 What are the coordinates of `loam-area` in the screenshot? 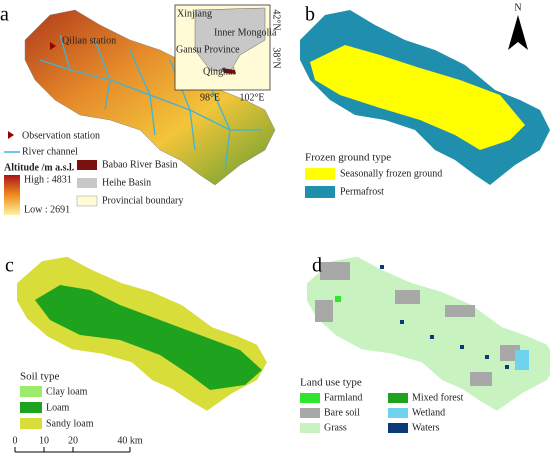 It's located at (148, 337).